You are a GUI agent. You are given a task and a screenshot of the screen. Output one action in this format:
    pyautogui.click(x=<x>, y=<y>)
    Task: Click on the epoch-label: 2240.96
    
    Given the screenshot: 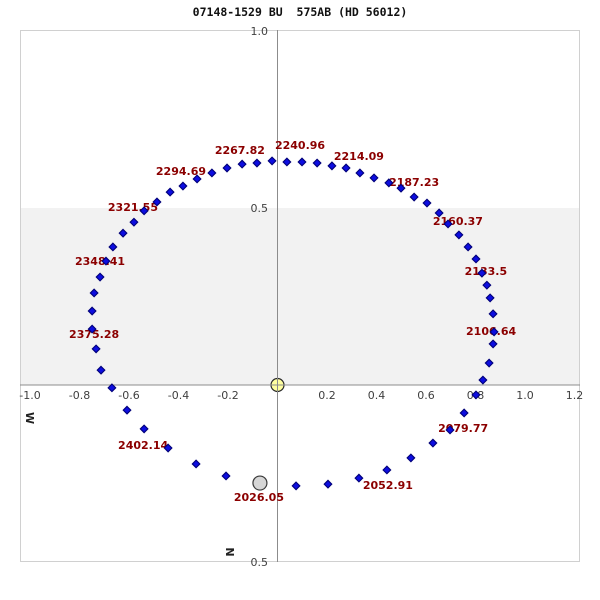 What is the action you would take?
    pyautogui.click(x=300, y=145)
    